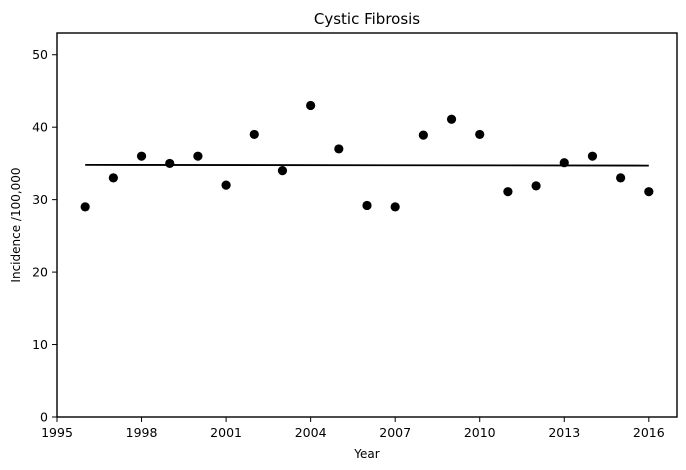  Describe the element at coordinates (226, 432) in the screenshot. I see `x-tick-label: 2001` at that location.